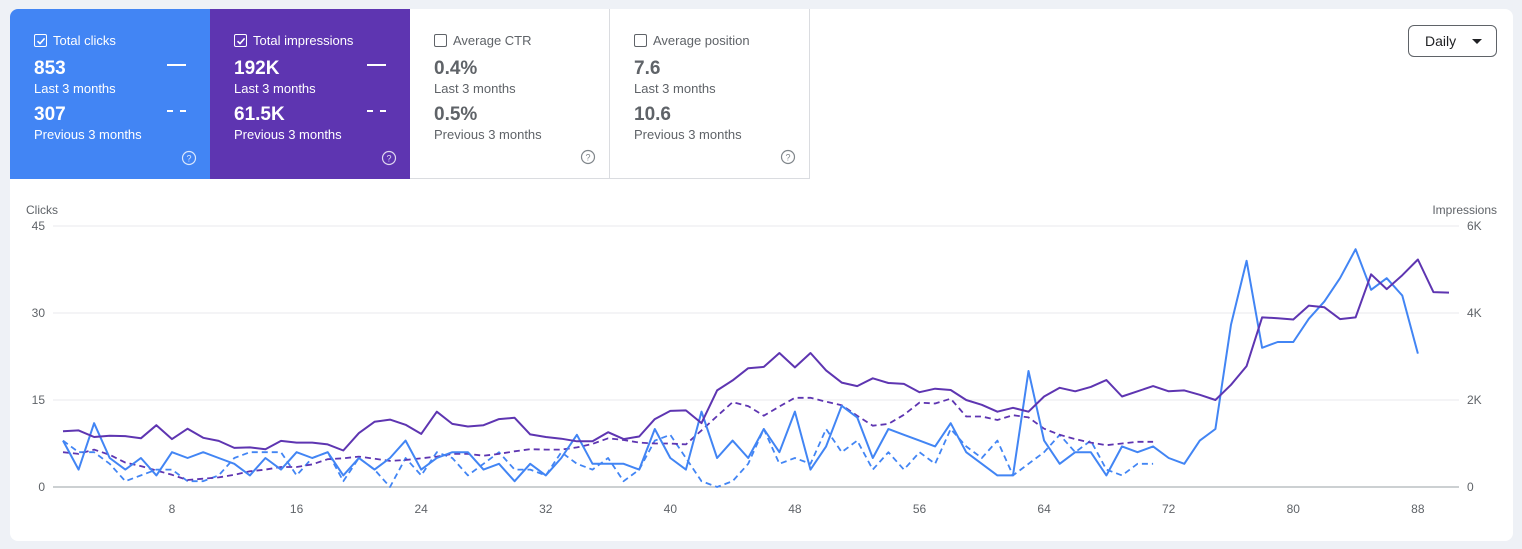 The width and height of the screenshot is (1522, 549). What do you see at coordinates (1418, 509) in the screenshot?
I see `x-tick-label: 88` at bounding box center [1418, 509].